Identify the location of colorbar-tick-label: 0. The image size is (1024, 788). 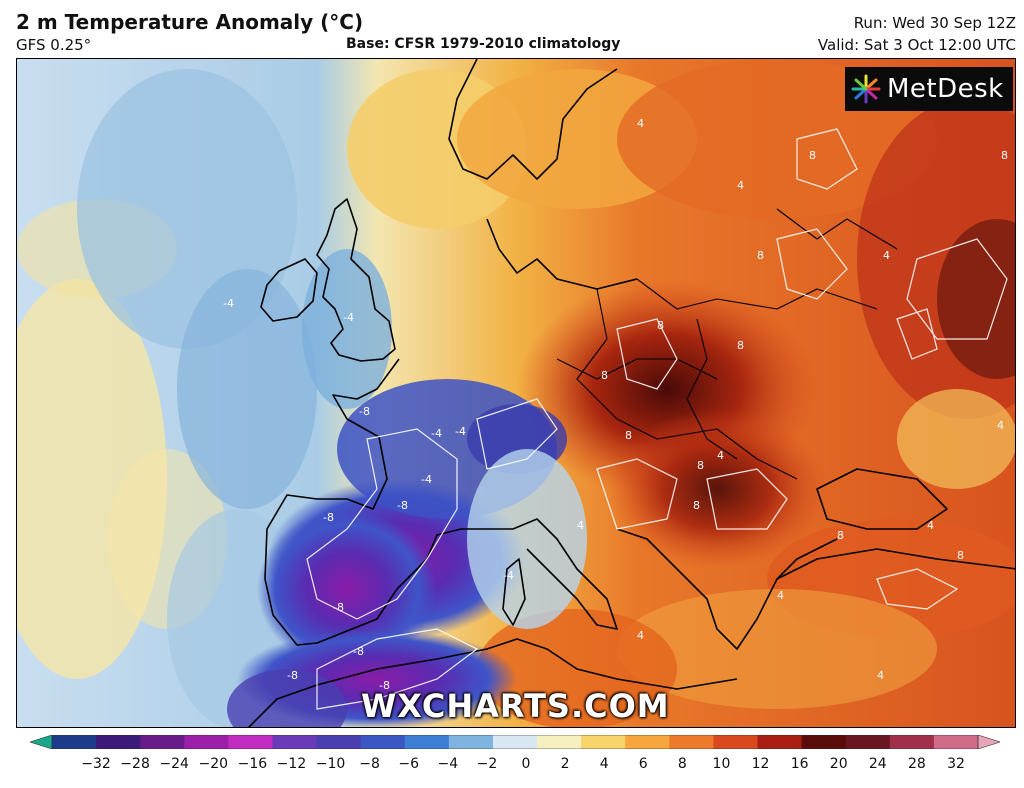
(526, 764).